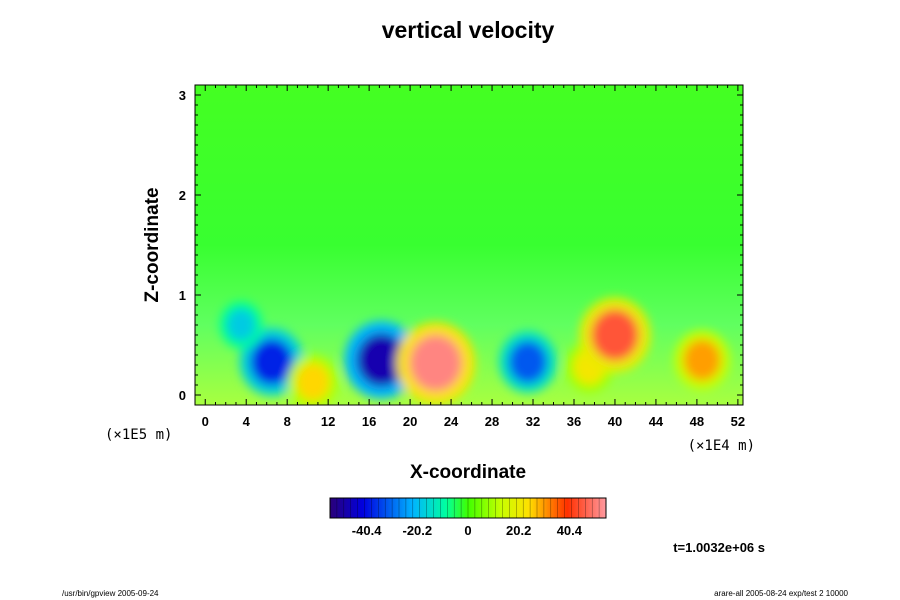  Describe the element at coordinates (474, 351) in the screenshot. I see `field-features` at that location.